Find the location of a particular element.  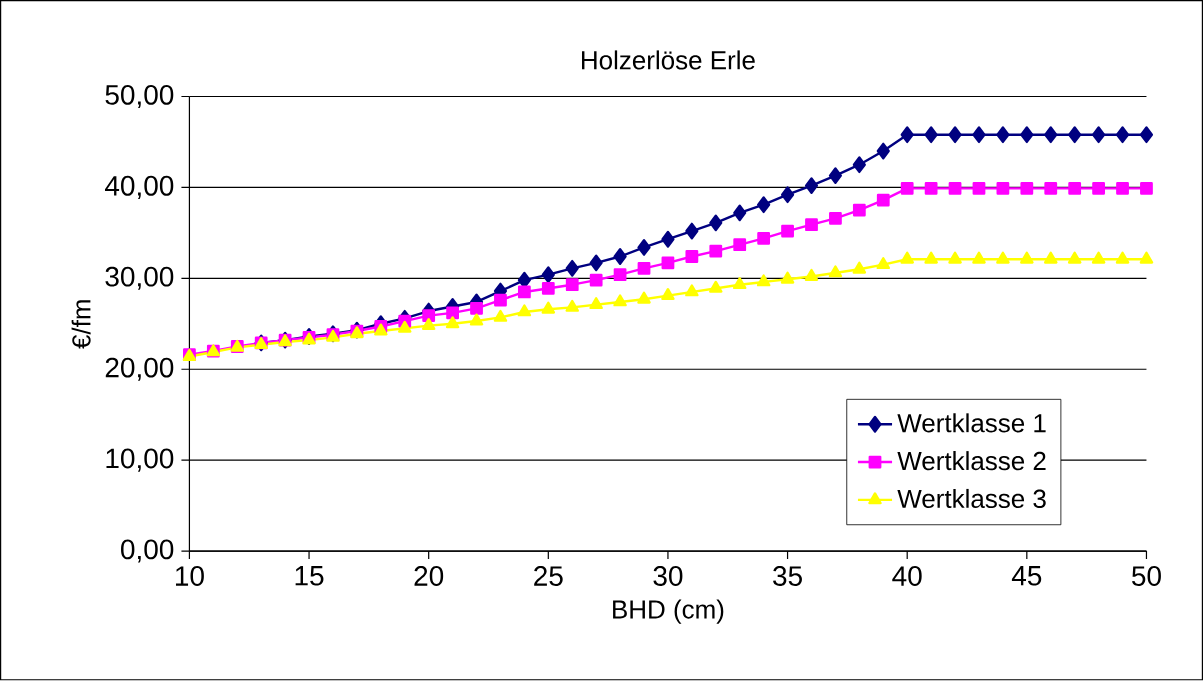

x-tick-label: 40 is located at coordinates (907, 576).